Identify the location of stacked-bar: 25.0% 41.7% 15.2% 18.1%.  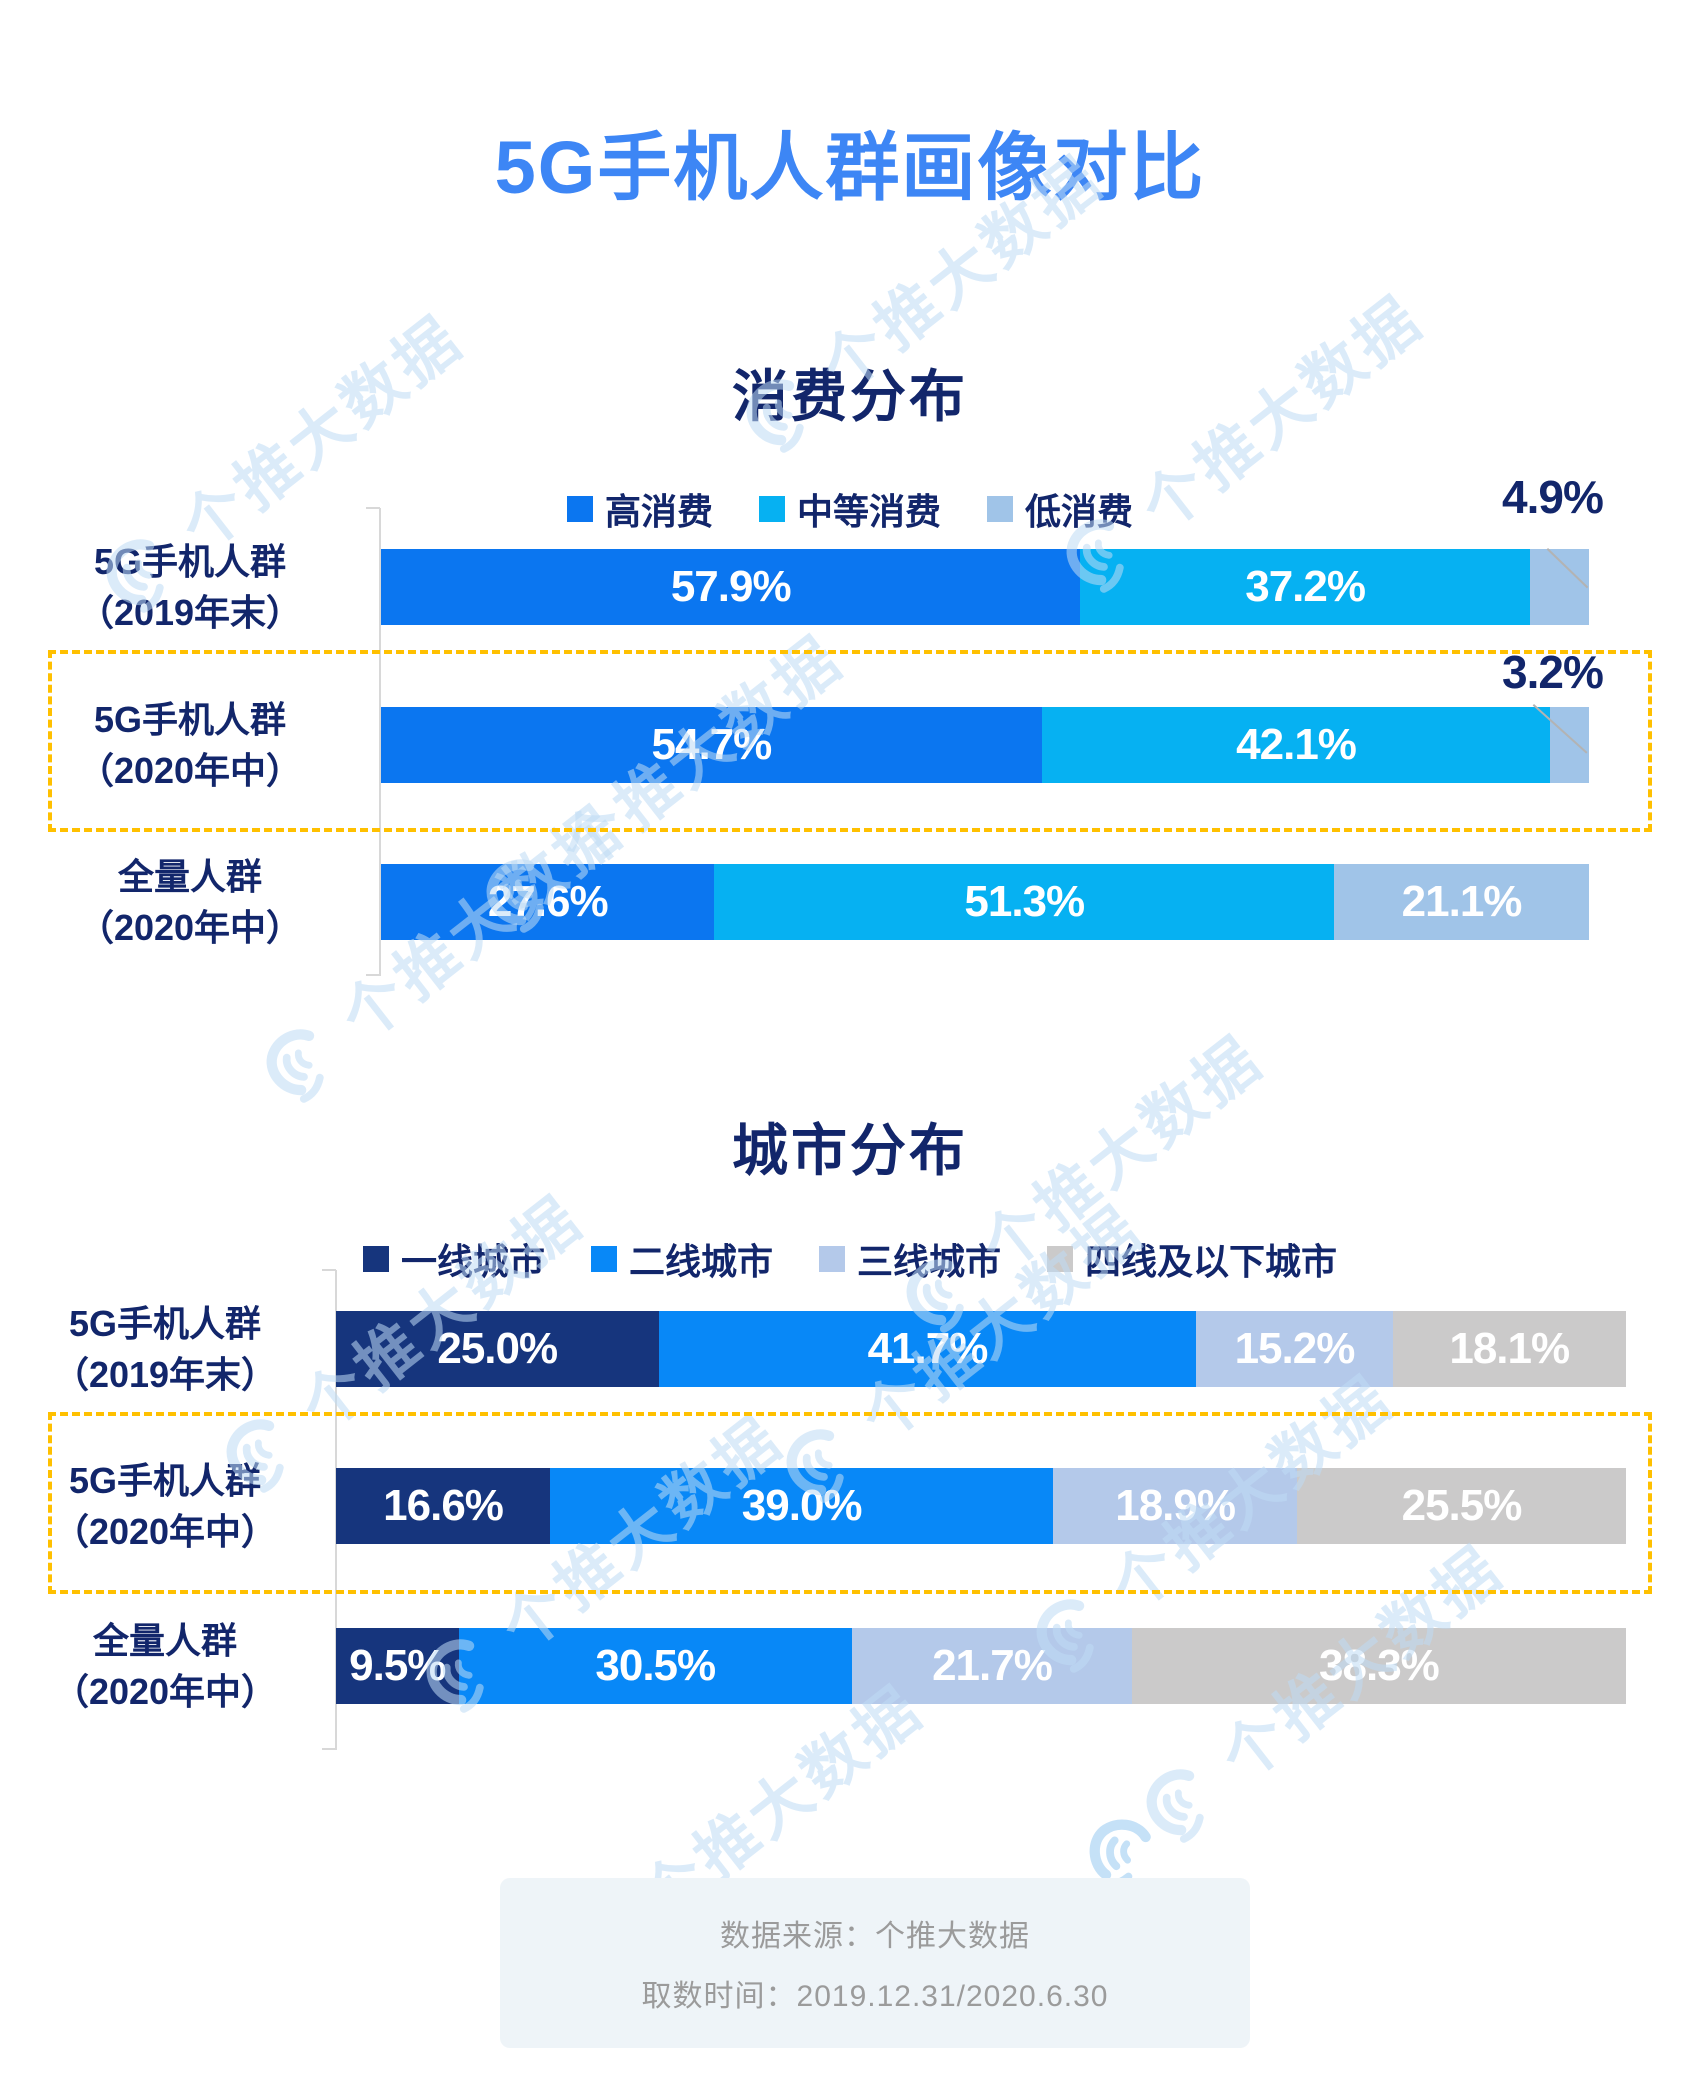
(981, 1349).